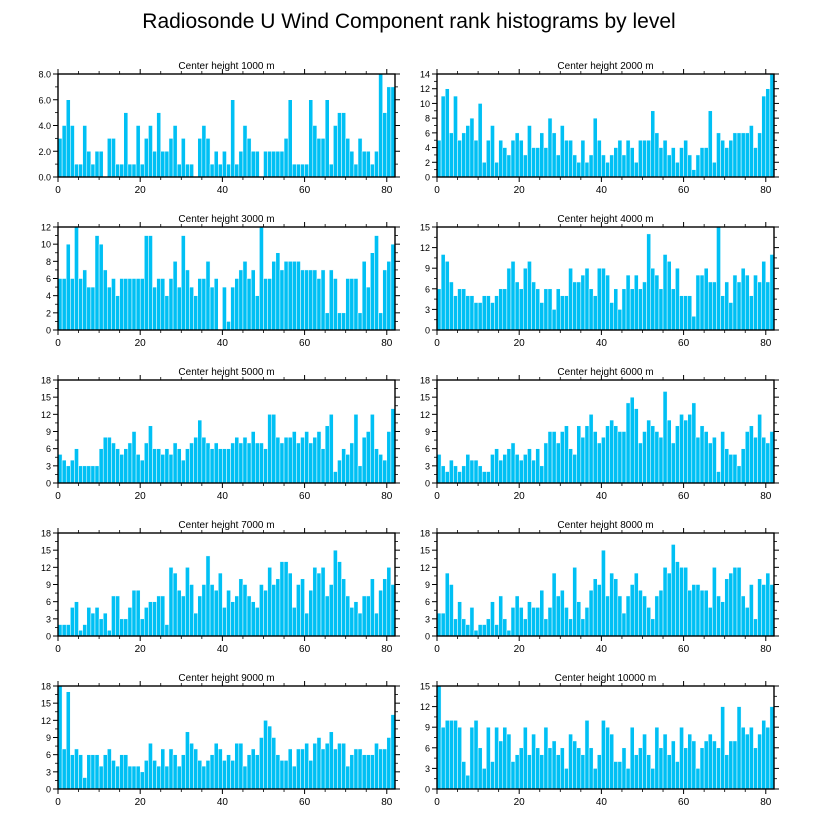  Describe the element at coordinates (684, 190) in the screenshot. I see `x-tick-label: 60` at that location.